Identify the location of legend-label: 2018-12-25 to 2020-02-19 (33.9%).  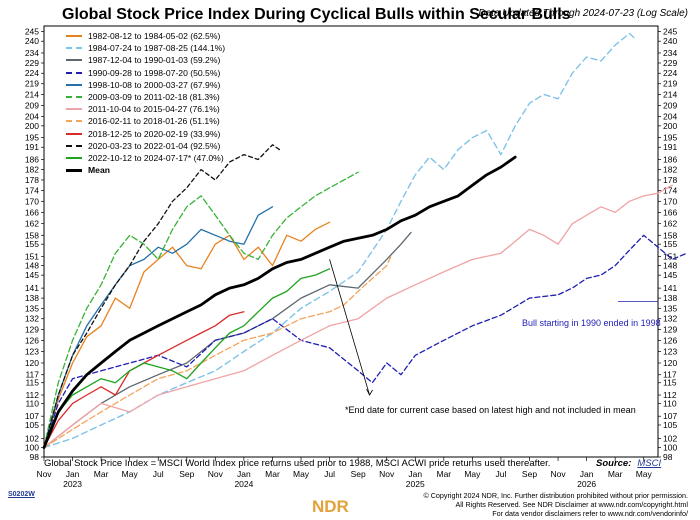
(154, 133).